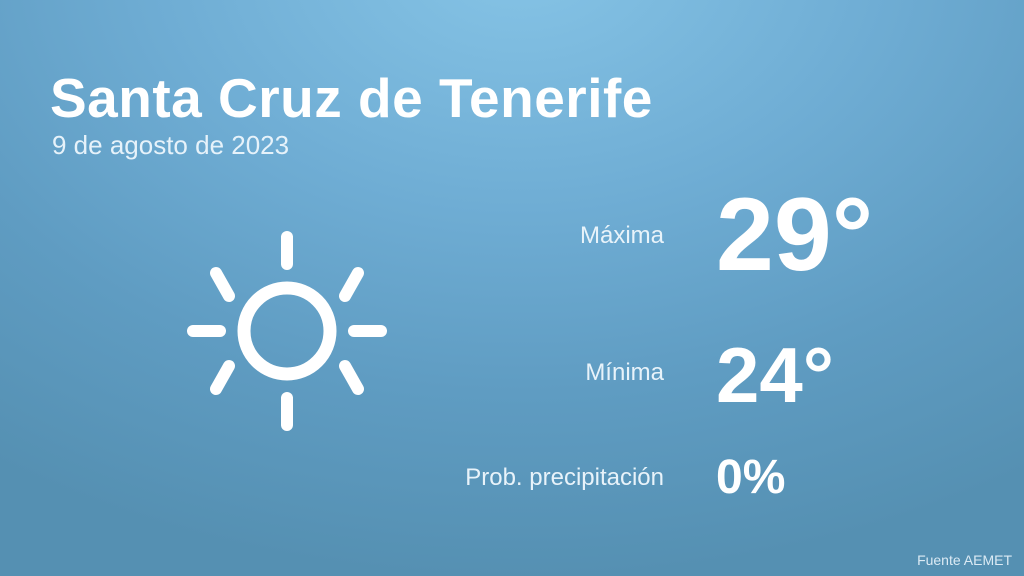 This screenshot has height=576, width=1024. Describe the element at coordinates (624, 372) in the screenshot. I see `min-label: Mínima` at that location.